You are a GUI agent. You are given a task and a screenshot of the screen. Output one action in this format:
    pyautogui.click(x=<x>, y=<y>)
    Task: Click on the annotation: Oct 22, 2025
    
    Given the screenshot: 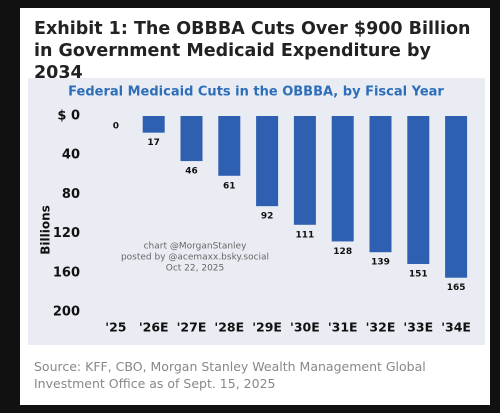 What is the action you would take?
    pyautogui.click(x=195, y=269)
    